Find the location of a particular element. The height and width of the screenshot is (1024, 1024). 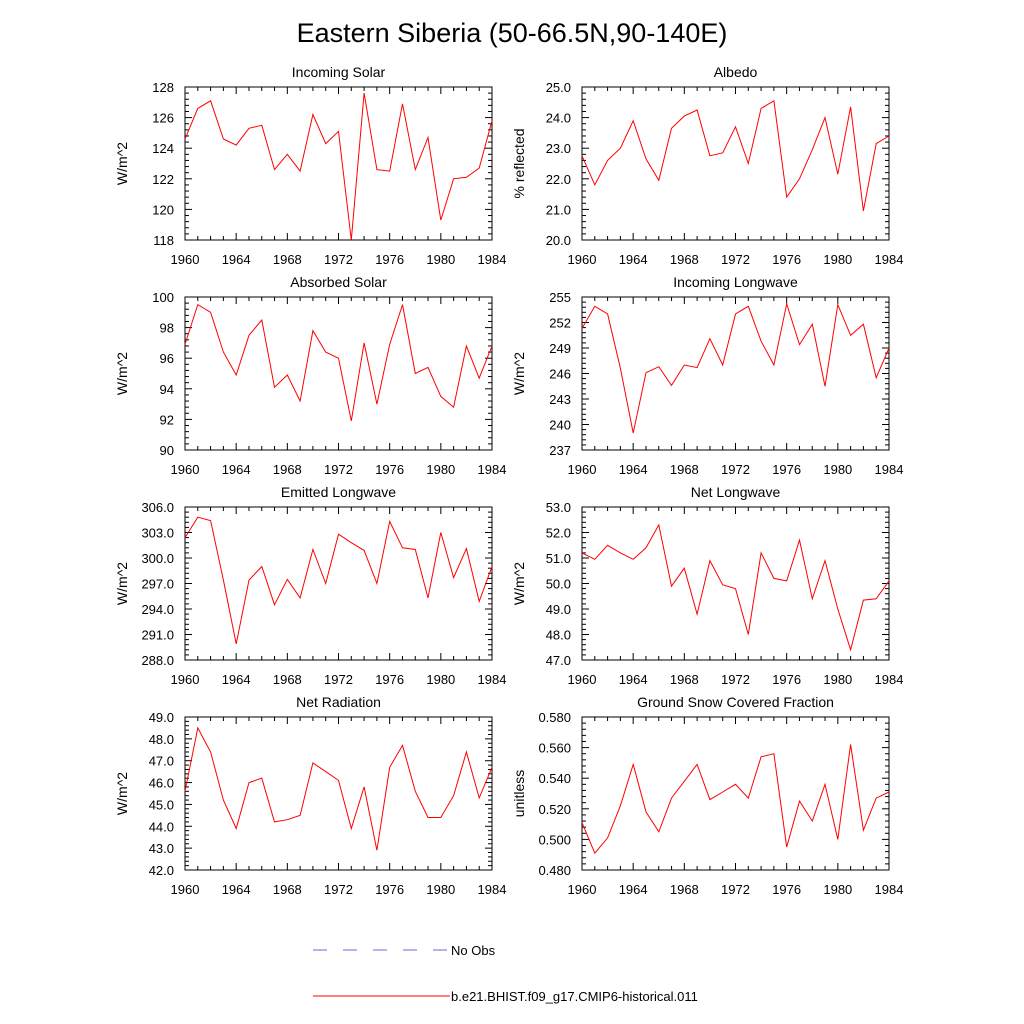

y-tick-label: 49.0 is located at coordinates (161, 717).